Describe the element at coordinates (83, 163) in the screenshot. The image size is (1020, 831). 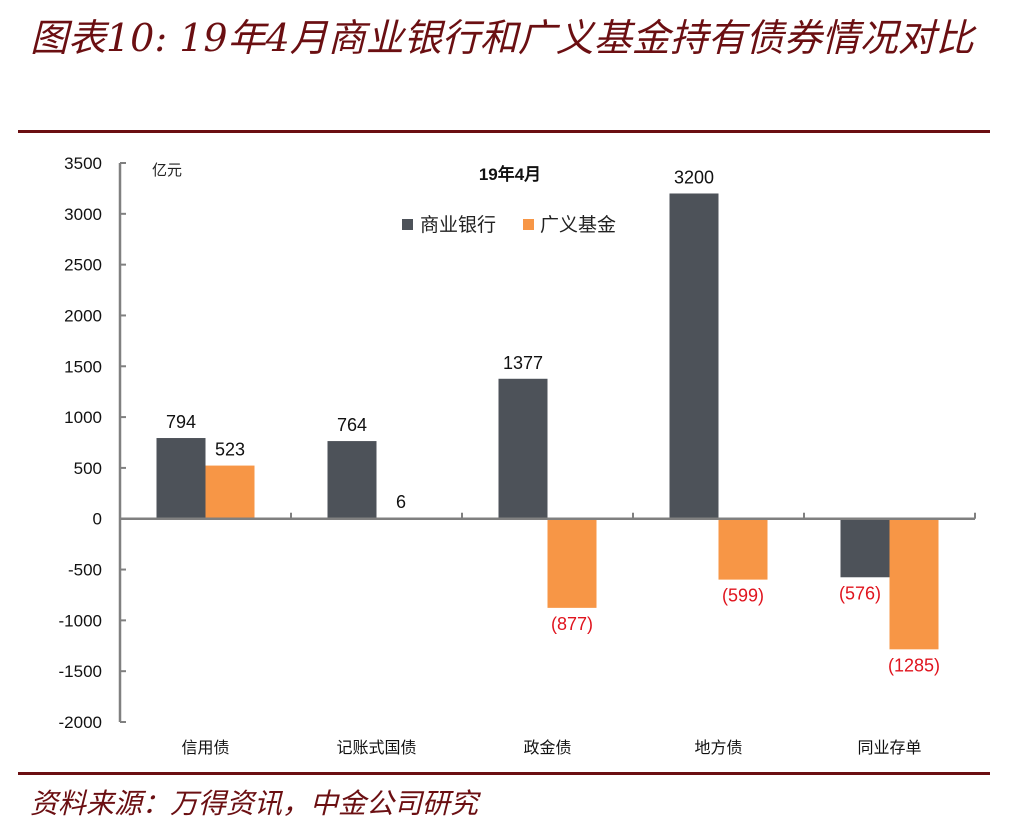
I see `y-tick-label: 3500` at that location.